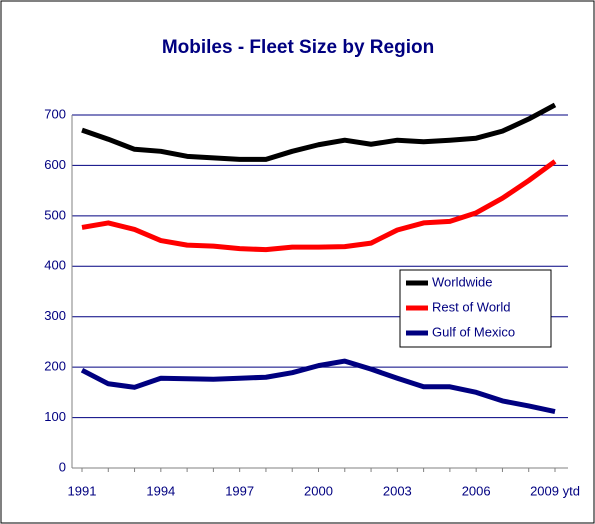 Image resolution: width=595 pixels, height=524 pixels. Describe the element at coordinates (55, 214) in the screenshot. I see `y-tick-label: 500` at that location.